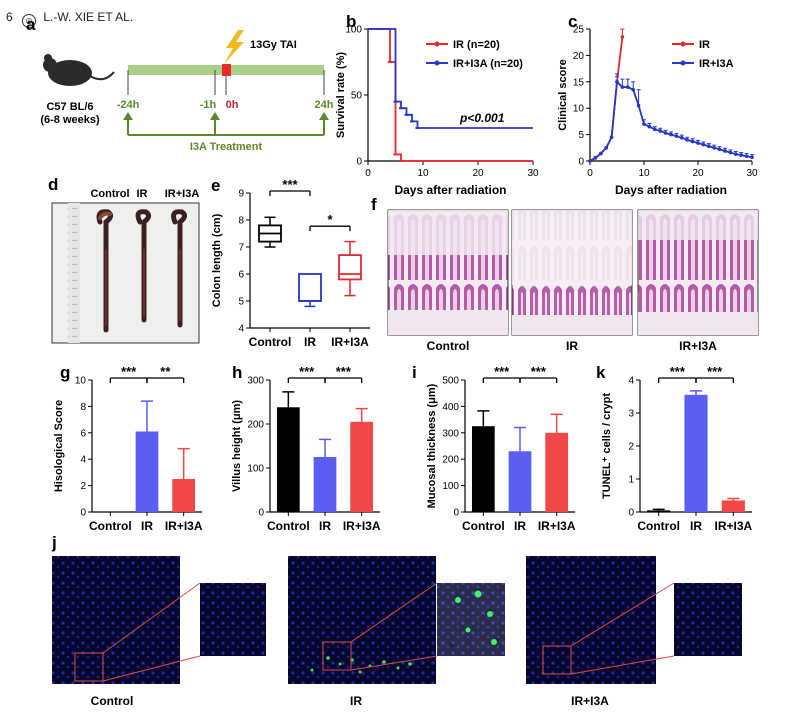  What do you see at coordinates (579, 82) in the screenshot?
I see `y-tick-label: 15` at bounding box center [579, 82].